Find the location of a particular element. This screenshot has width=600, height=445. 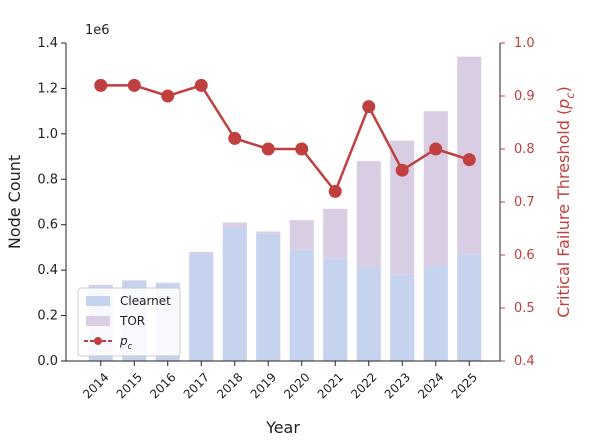

y-axis-label: Node Count is located at coordinates (14, 202).